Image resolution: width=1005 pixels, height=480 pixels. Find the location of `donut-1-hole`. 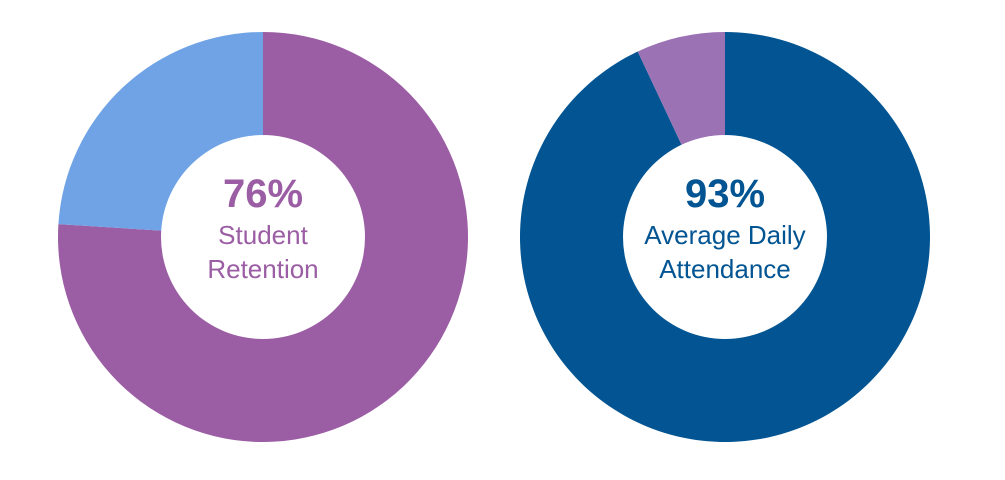

donut-1-hole is located at coordinates (725, 237).